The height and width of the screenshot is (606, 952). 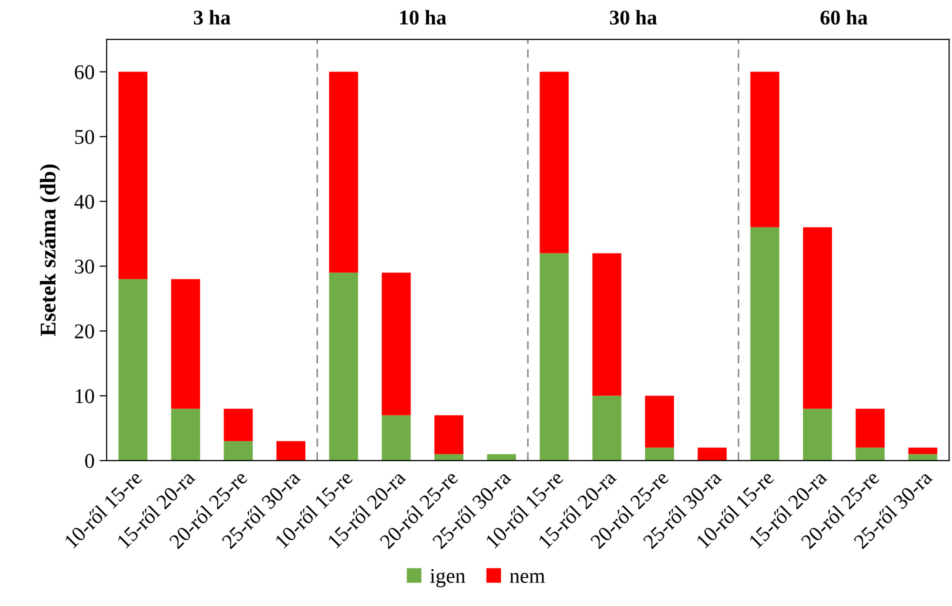 What do you see at coordinates (423, 17) in the screenshot?
I see `text: 10 ha` at bounding box center [423, 17].